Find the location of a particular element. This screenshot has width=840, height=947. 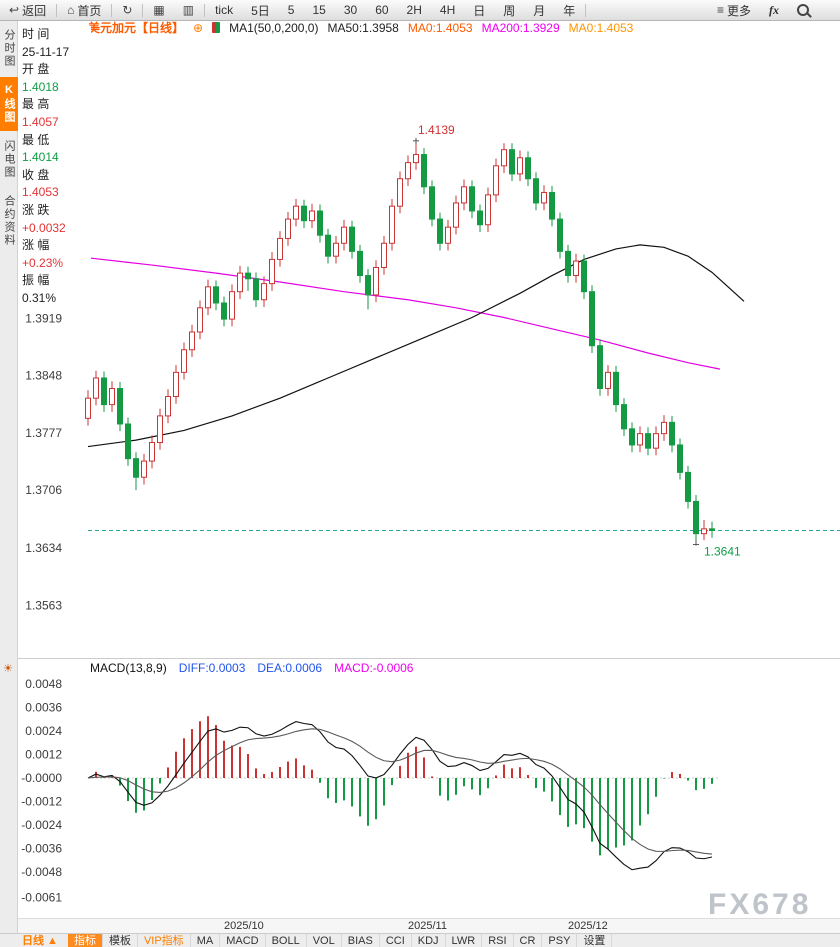

button-label: 月 is located at coordinates (539, 10).